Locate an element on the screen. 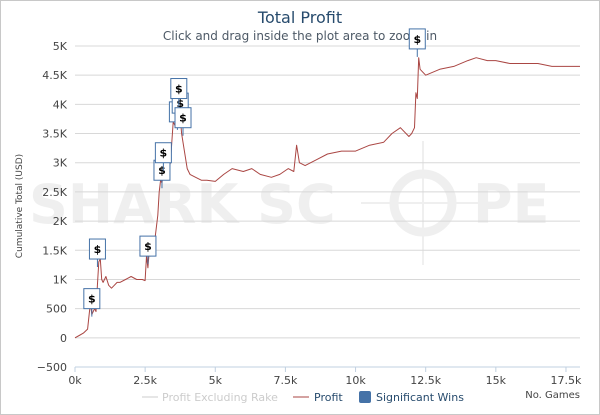 The height and width of the screenshot is (415, 600). chart-title: Total Profit is located at coordinates (300, 17).